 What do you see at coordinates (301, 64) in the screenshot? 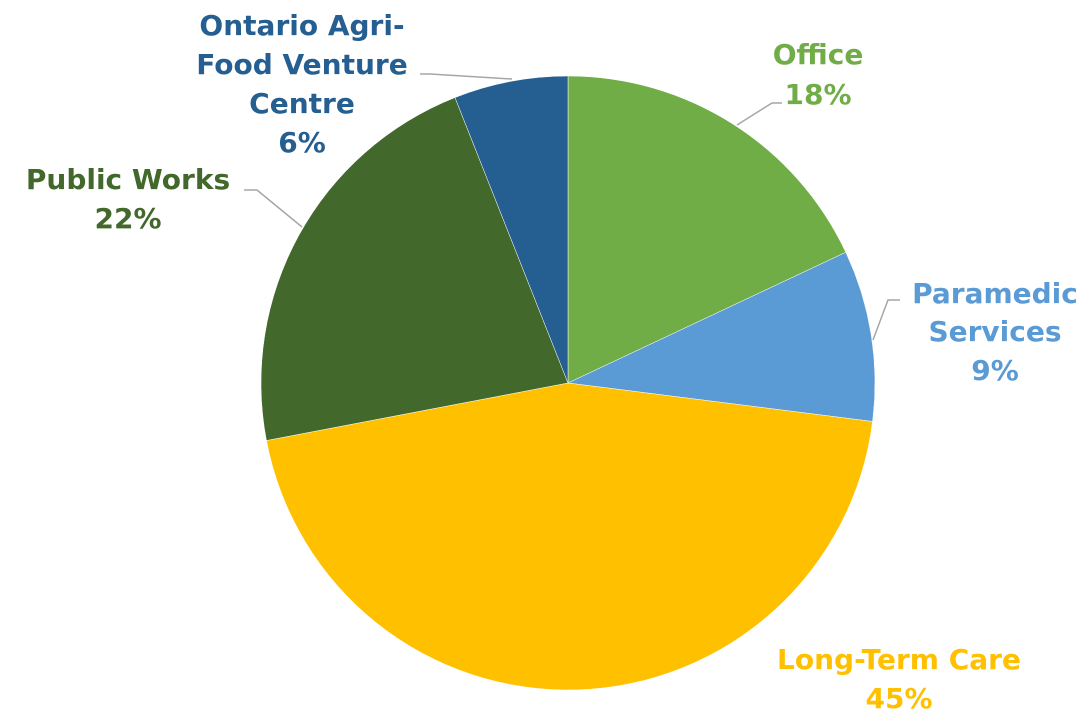
I see `slice-name-ontario: Food Venture` at bounding box center [301, 64].